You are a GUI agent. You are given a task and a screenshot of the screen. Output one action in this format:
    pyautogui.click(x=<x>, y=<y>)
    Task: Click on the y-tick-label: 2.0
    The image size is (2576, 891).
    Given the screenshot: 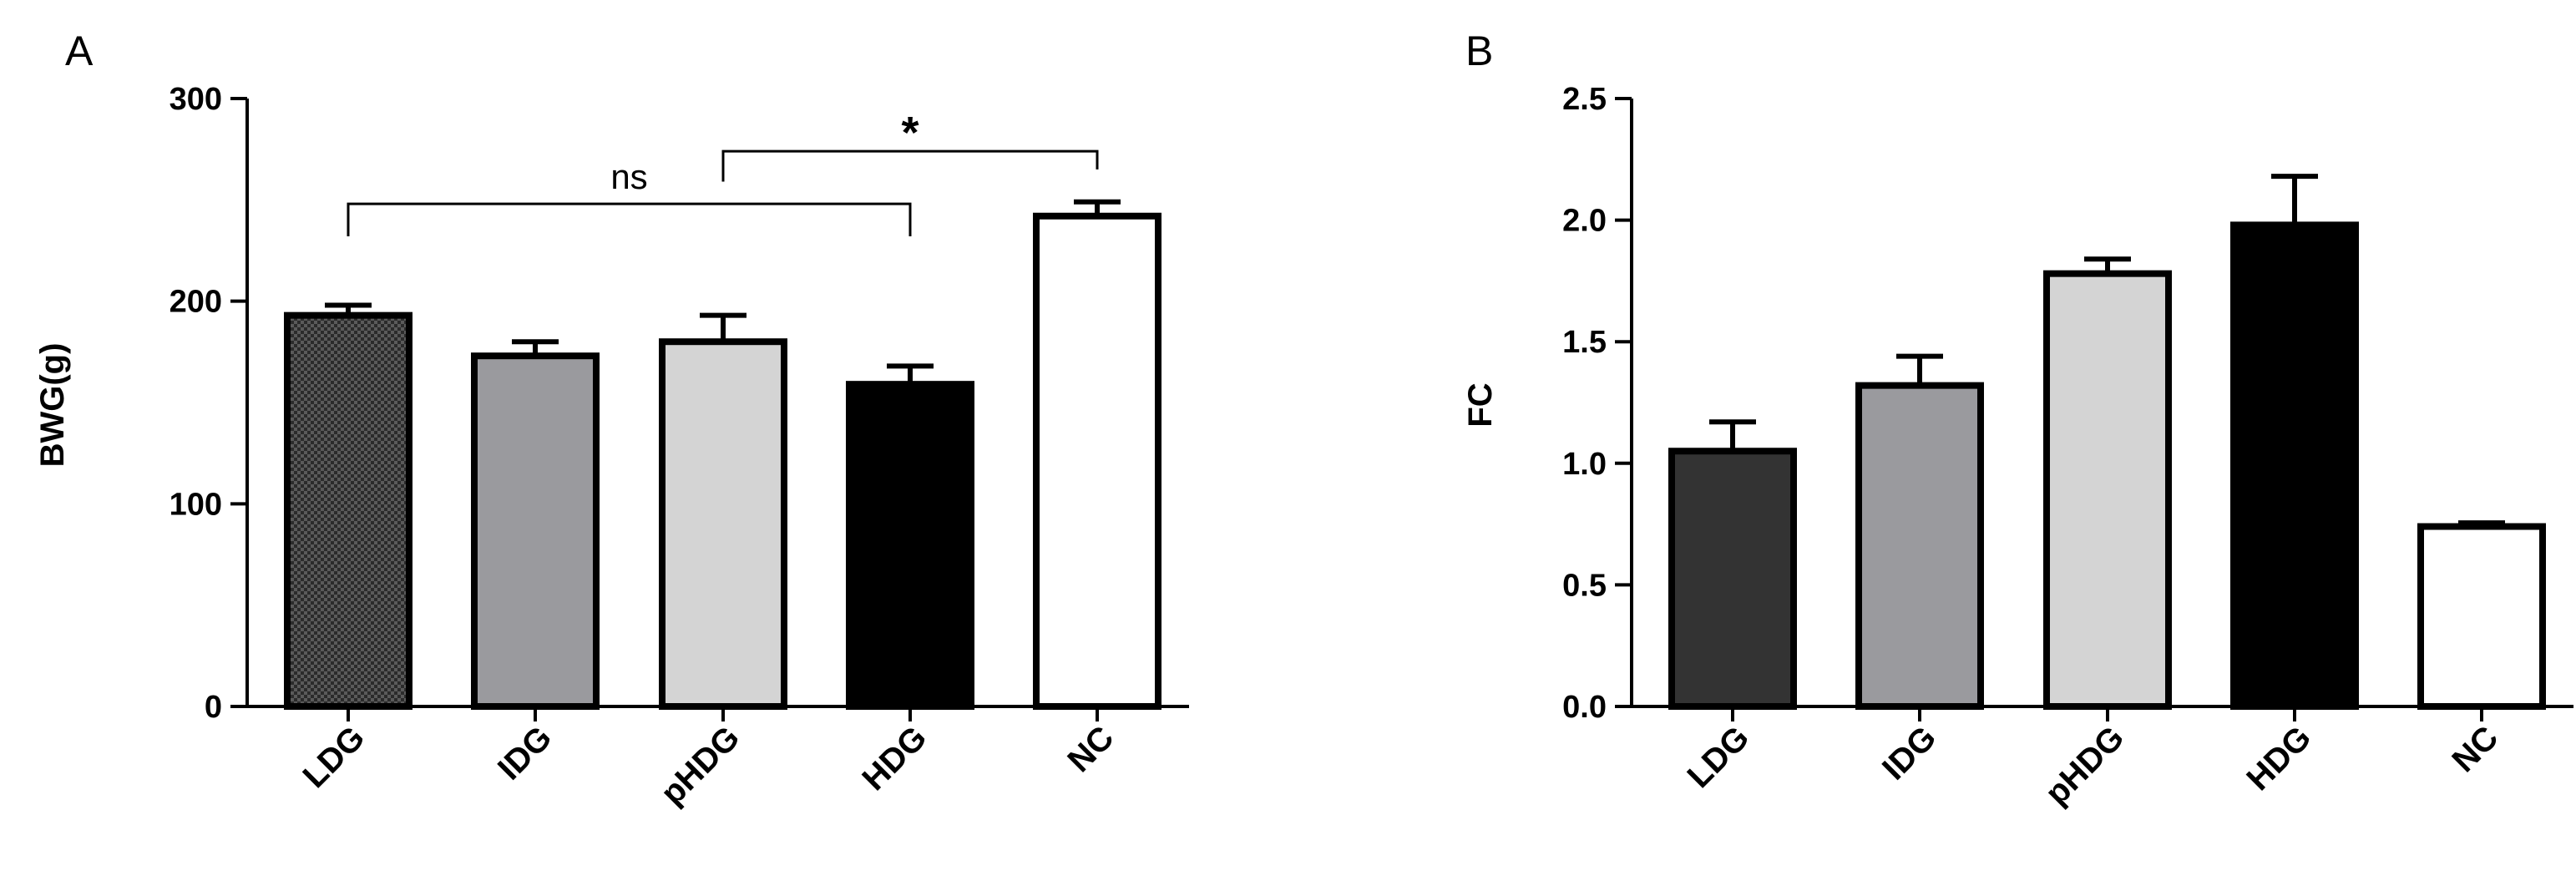 What is the action you would take?
    pyautogui.click(x=1584, y=221)
    